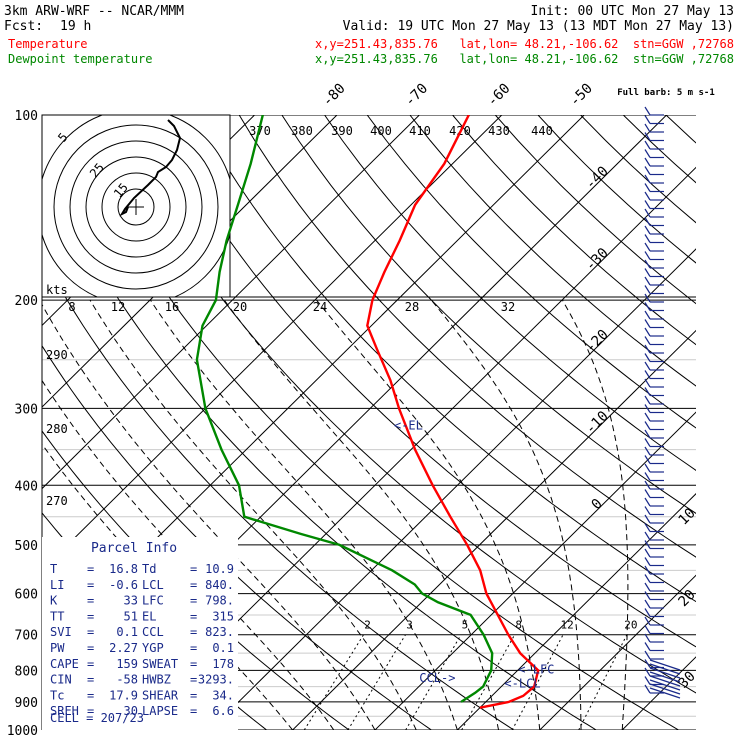 This screenshot has height=740, width=740. What do you see at coordinates (223, 664) in the screenshot?
I see `parcel-value: 178` at bounding box center [223, 664].